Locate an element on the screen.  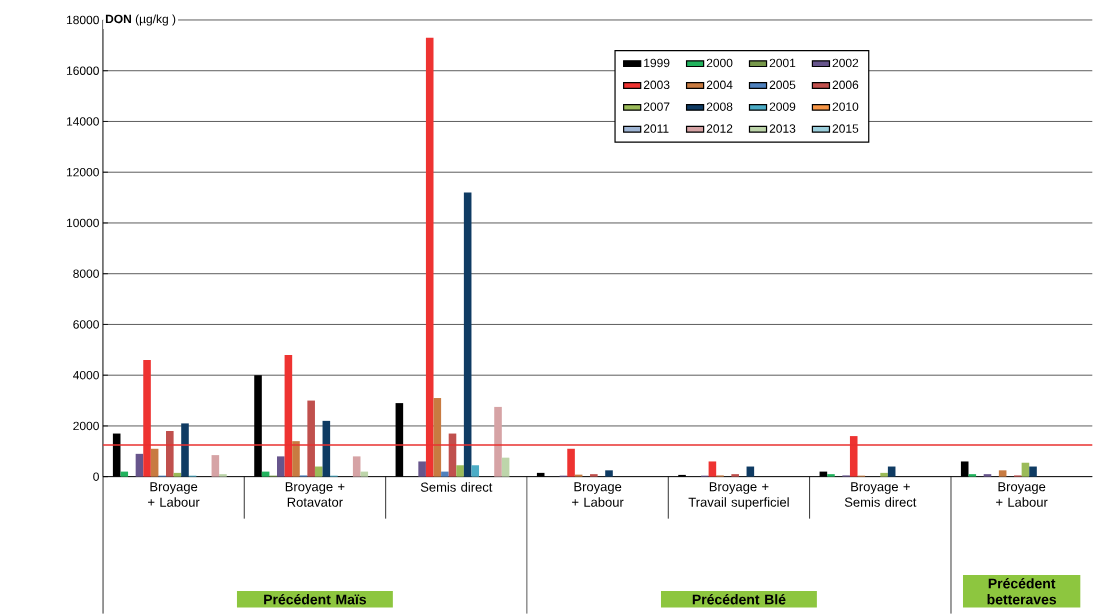
x-tick-label: Broyage + Travail superficiel is located at coordinates (738, 496).